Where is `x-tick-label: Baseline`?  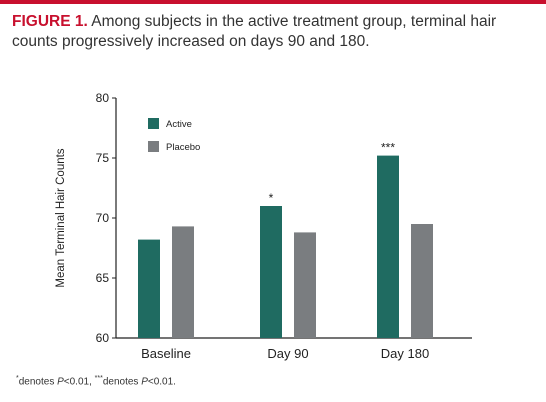
x-tick-label: Baseline is located at coordinates (166, 353).